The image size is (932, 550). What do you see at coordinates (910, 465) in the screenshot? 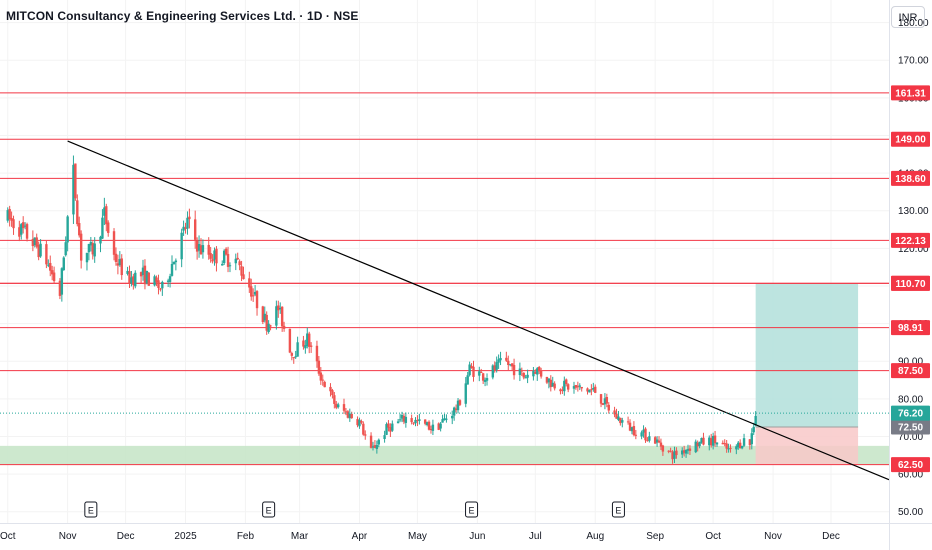
I see `level-price-label: 62.50` at bounding box center [910, 465].